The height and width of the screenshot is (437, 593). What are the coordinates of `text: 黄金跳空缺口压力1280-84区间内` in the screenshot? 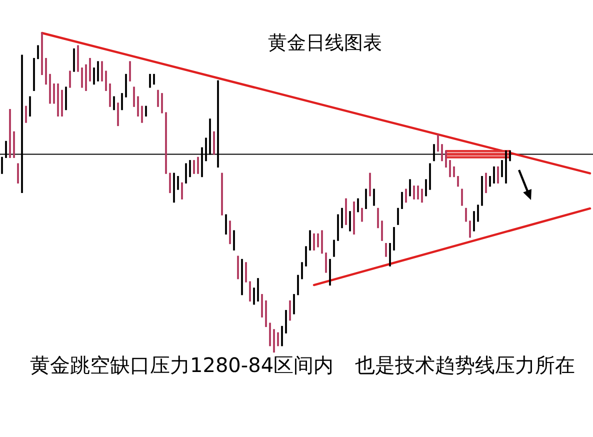 It's located at (182, 365).